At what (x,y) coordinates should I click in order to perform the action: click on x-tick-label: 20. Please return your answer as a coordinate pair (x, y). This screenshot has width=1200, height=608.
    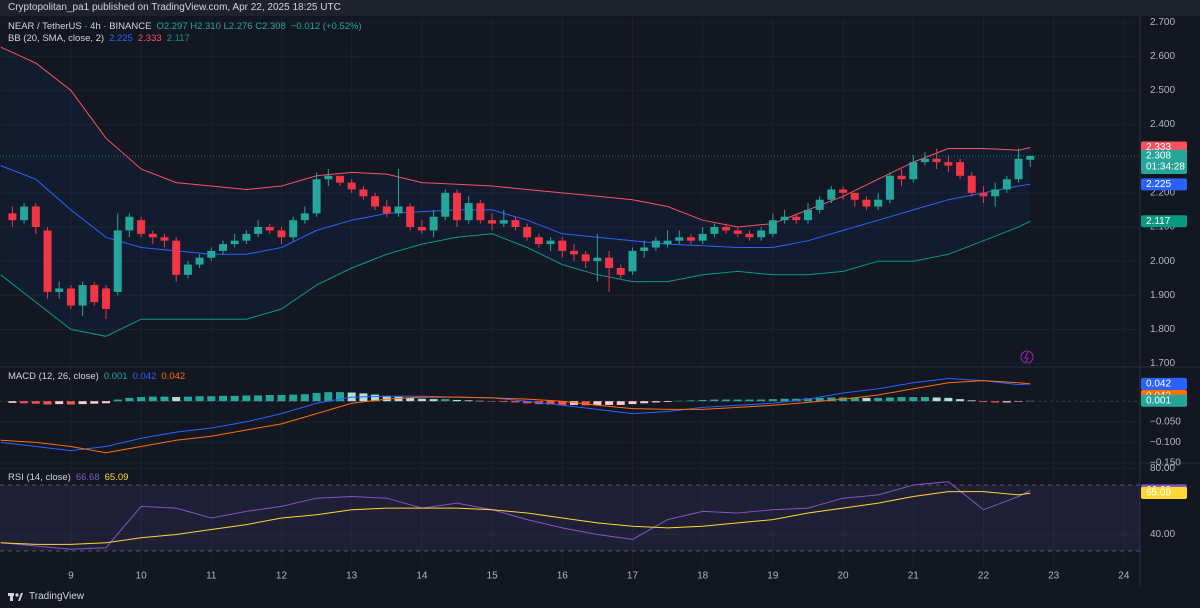
    Looking at the image, I should click on (844, 576).